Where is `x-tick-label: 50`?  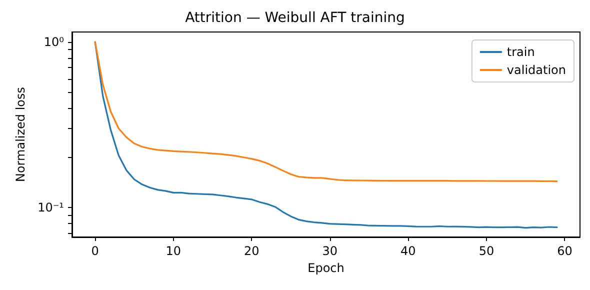
x-tick-label: 50 is located at coordinates (486, 251).